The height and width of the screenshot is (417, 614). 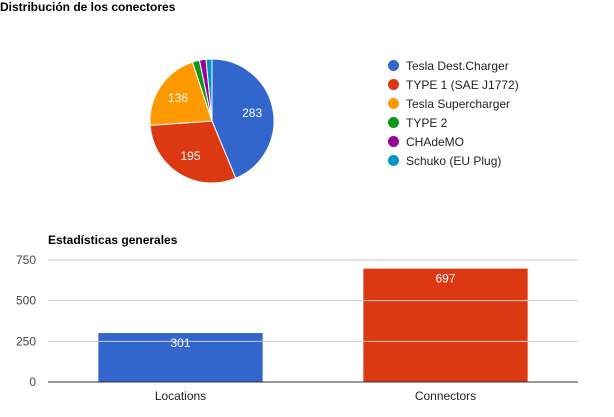 What do you see at coordinates (427, 122) in the screenshot?
I see `legend-label: TYPE 2` at bounding box center [427, 122].